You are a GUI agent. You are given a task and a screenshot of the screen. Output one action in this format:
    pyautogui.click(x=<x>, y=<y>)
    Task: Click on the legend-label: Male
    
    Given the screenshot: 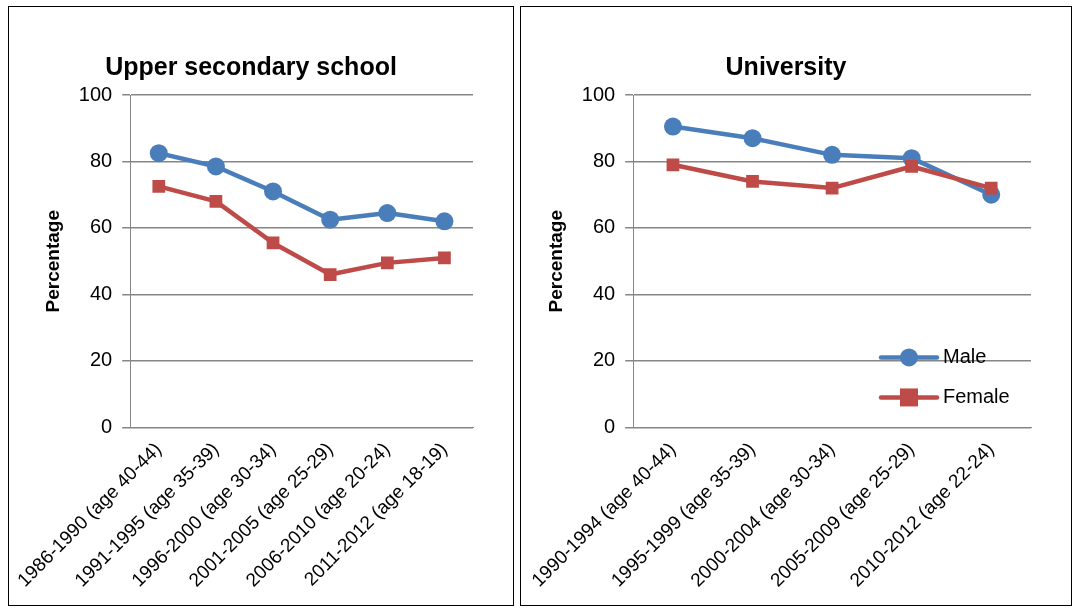 What is the action you would take?
    pyautogui.click(x=965, y=355)
    